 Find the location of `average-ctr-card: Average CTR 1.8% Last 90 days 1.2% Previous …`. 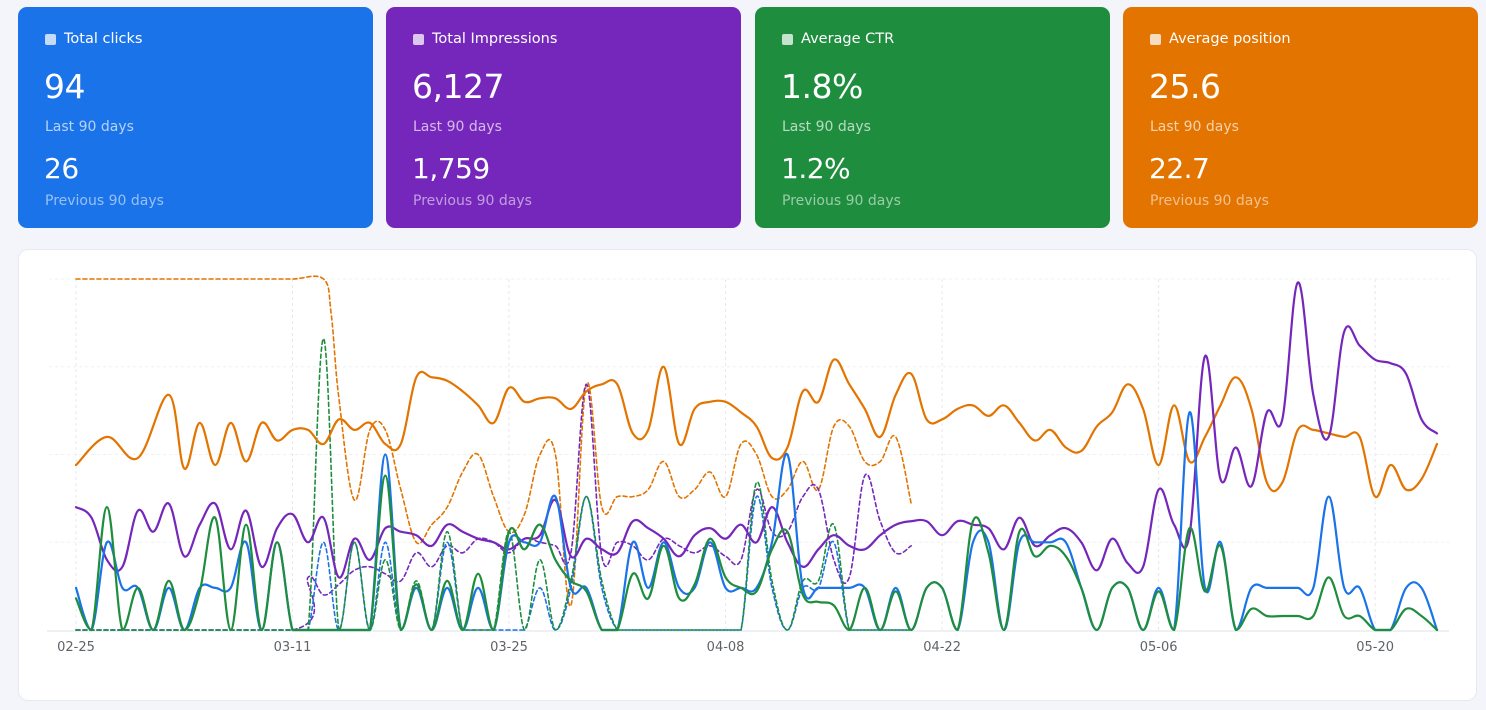

average-ctr-card: Average CTR 1.8% Last 90 days 1.2% Previous … is located at coordinates (932, 117).